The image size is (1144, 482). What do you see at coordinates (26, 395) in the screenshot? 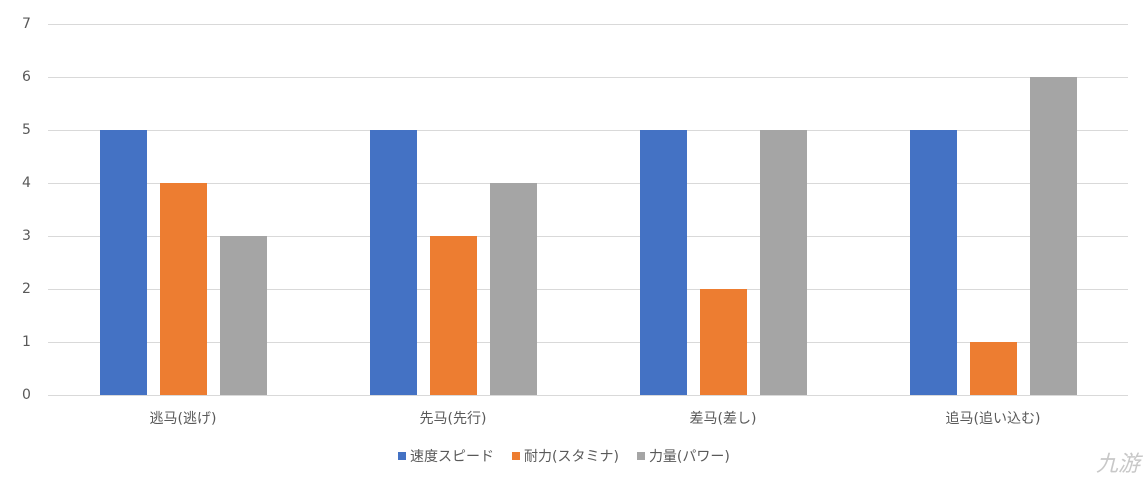
I see `y-tick-label: 0` at bounding box center [26, 395].